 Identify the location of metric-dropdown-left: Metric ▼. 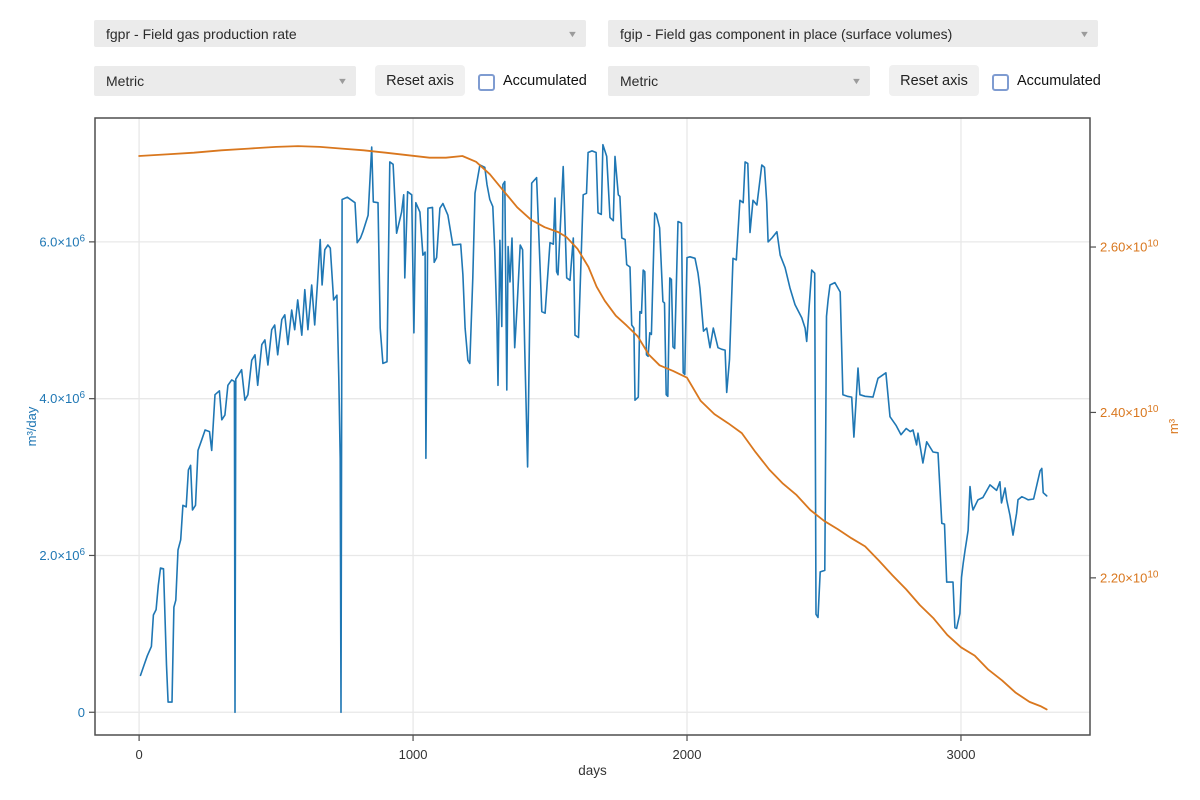
(225, 81).